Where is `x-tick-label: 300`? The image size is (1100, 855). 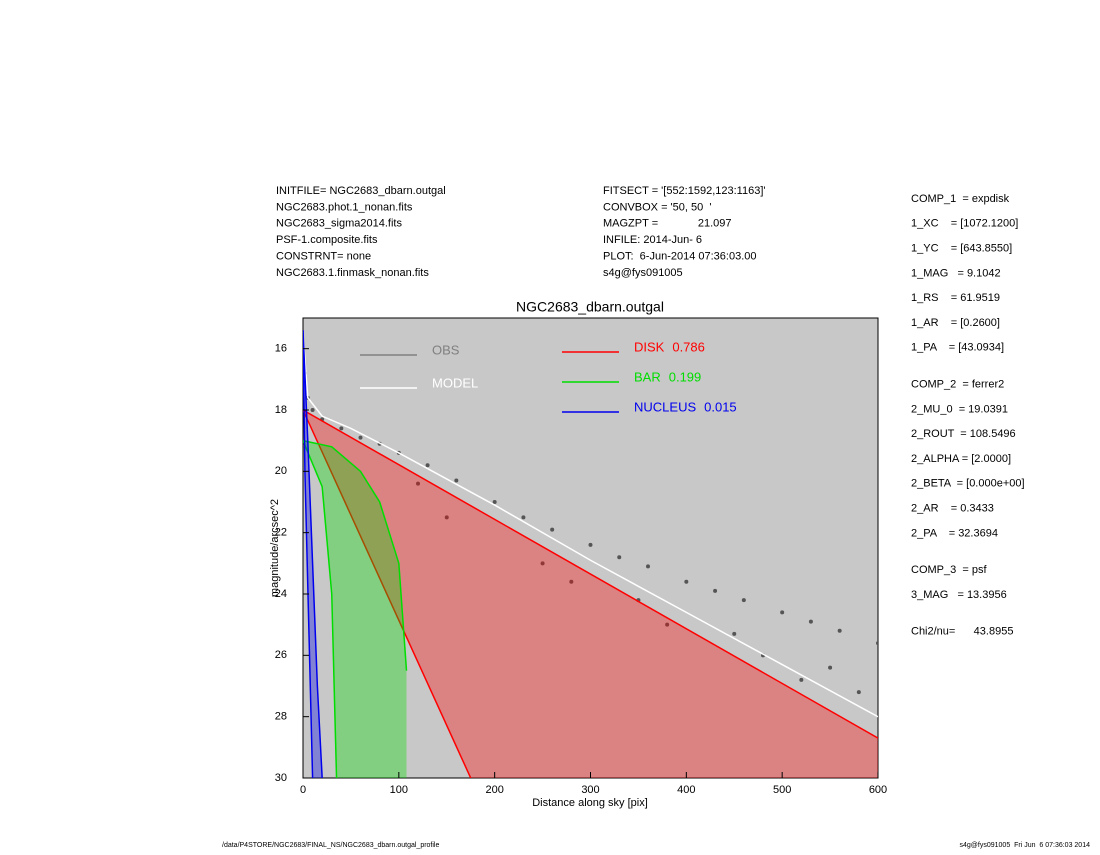
x-tick-label: 300 is located at coordinates (590, 790).